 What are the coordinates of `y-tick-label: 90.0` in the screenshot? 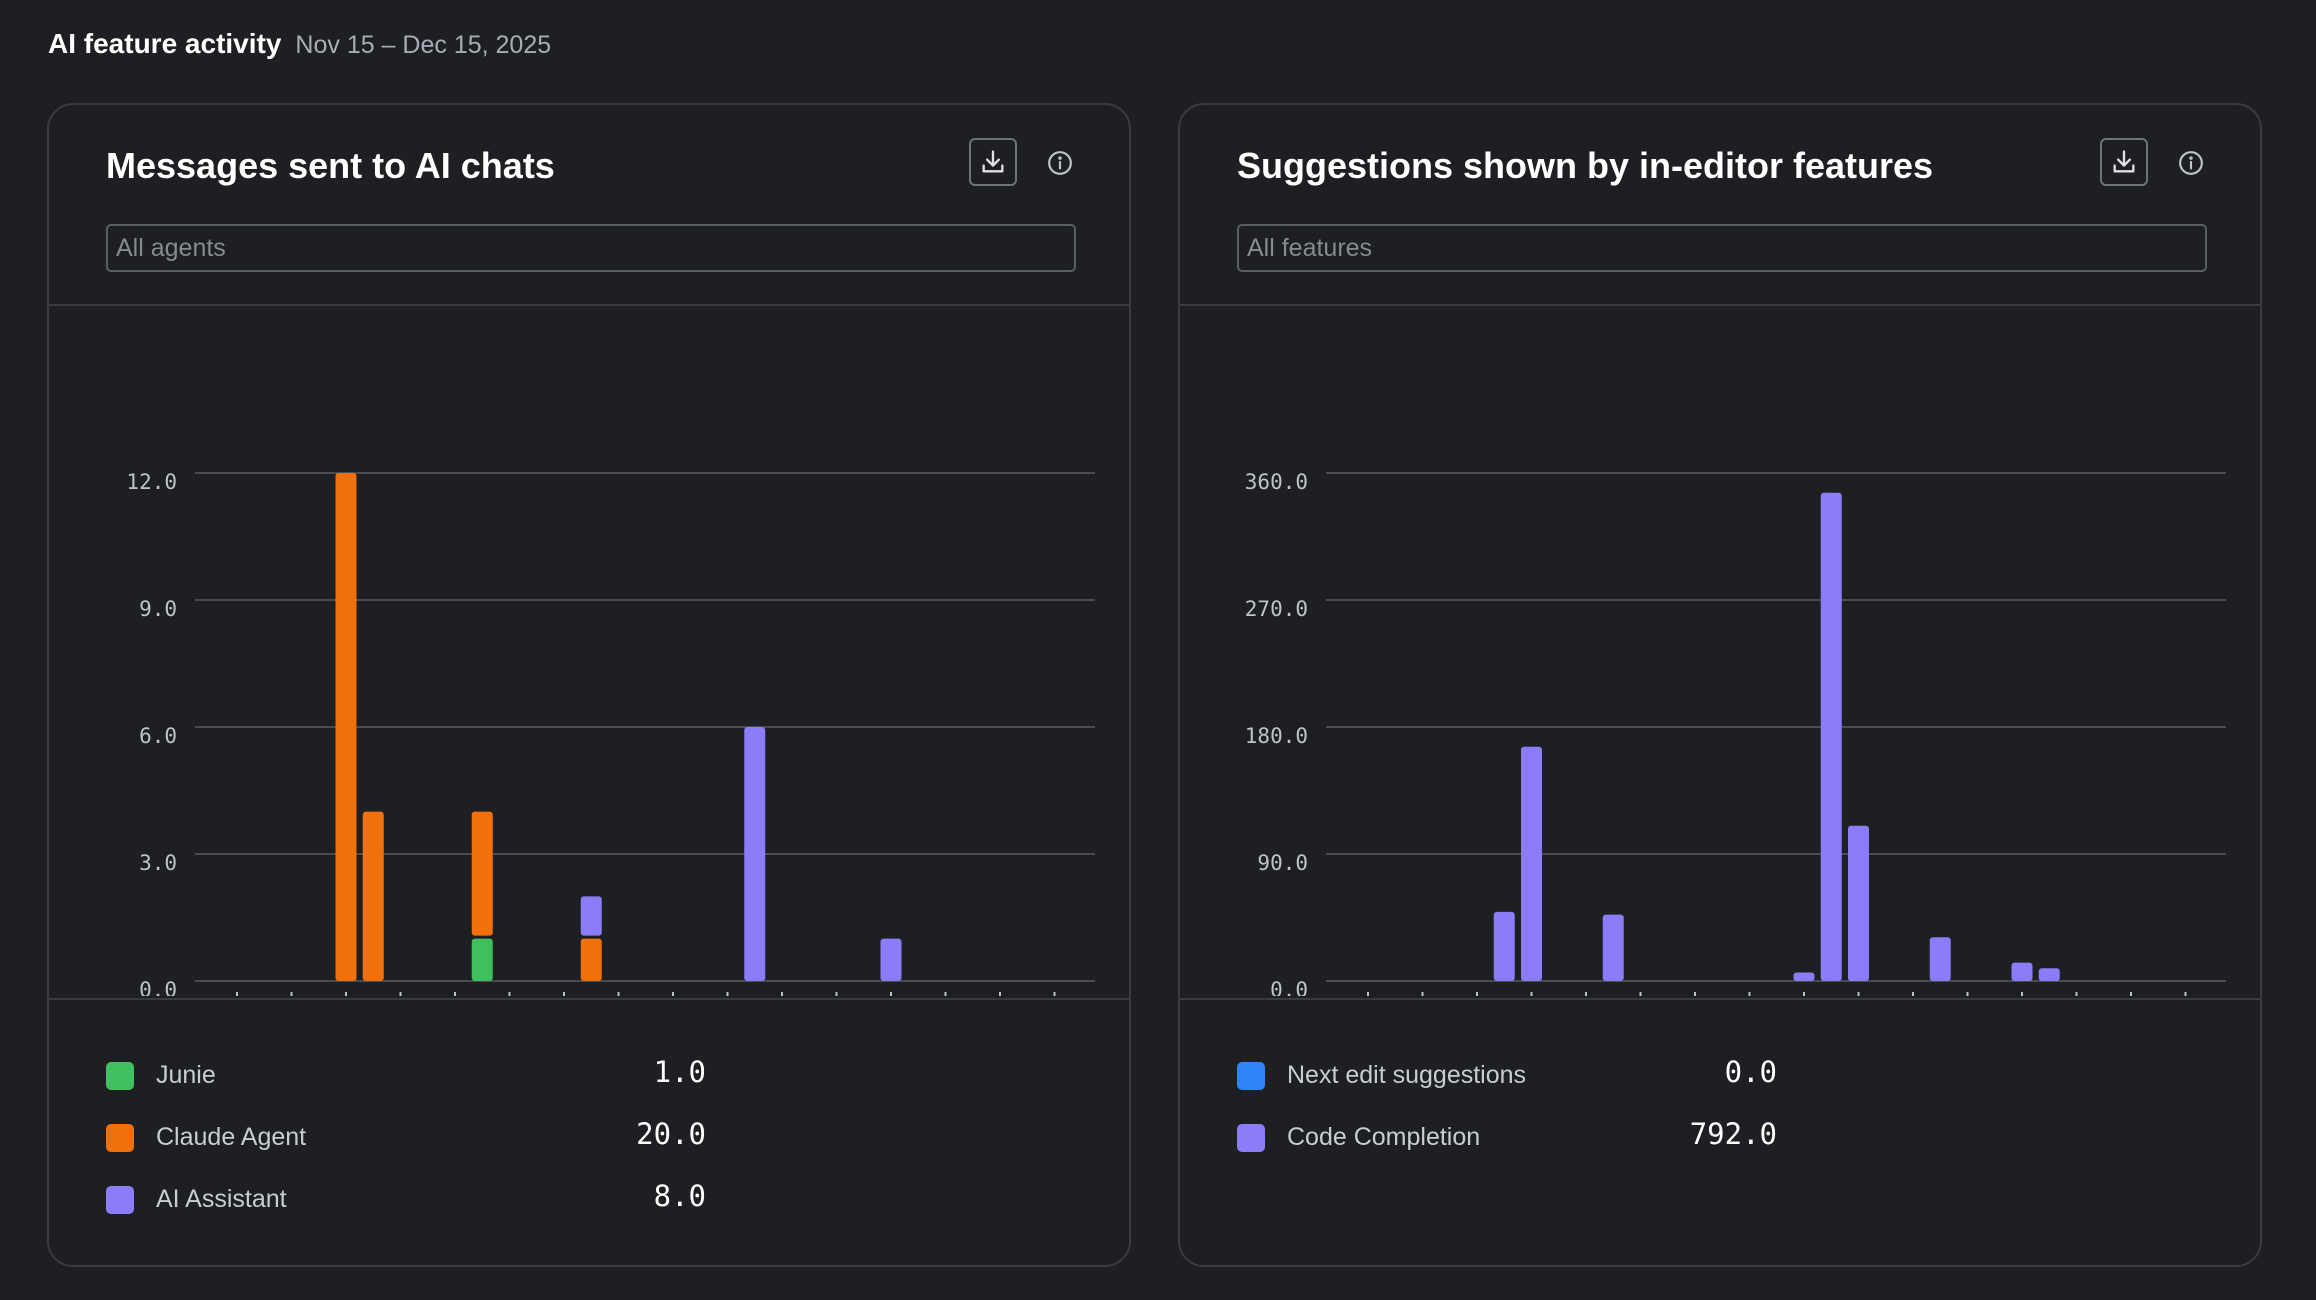 It's located at (1282, 863).